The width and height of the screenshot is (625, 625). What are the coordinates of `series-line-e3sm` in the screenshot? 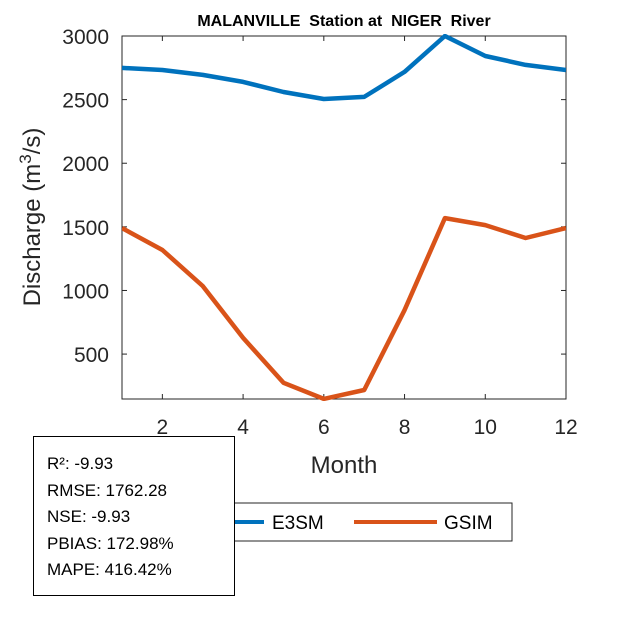 It's located at (344, 68).